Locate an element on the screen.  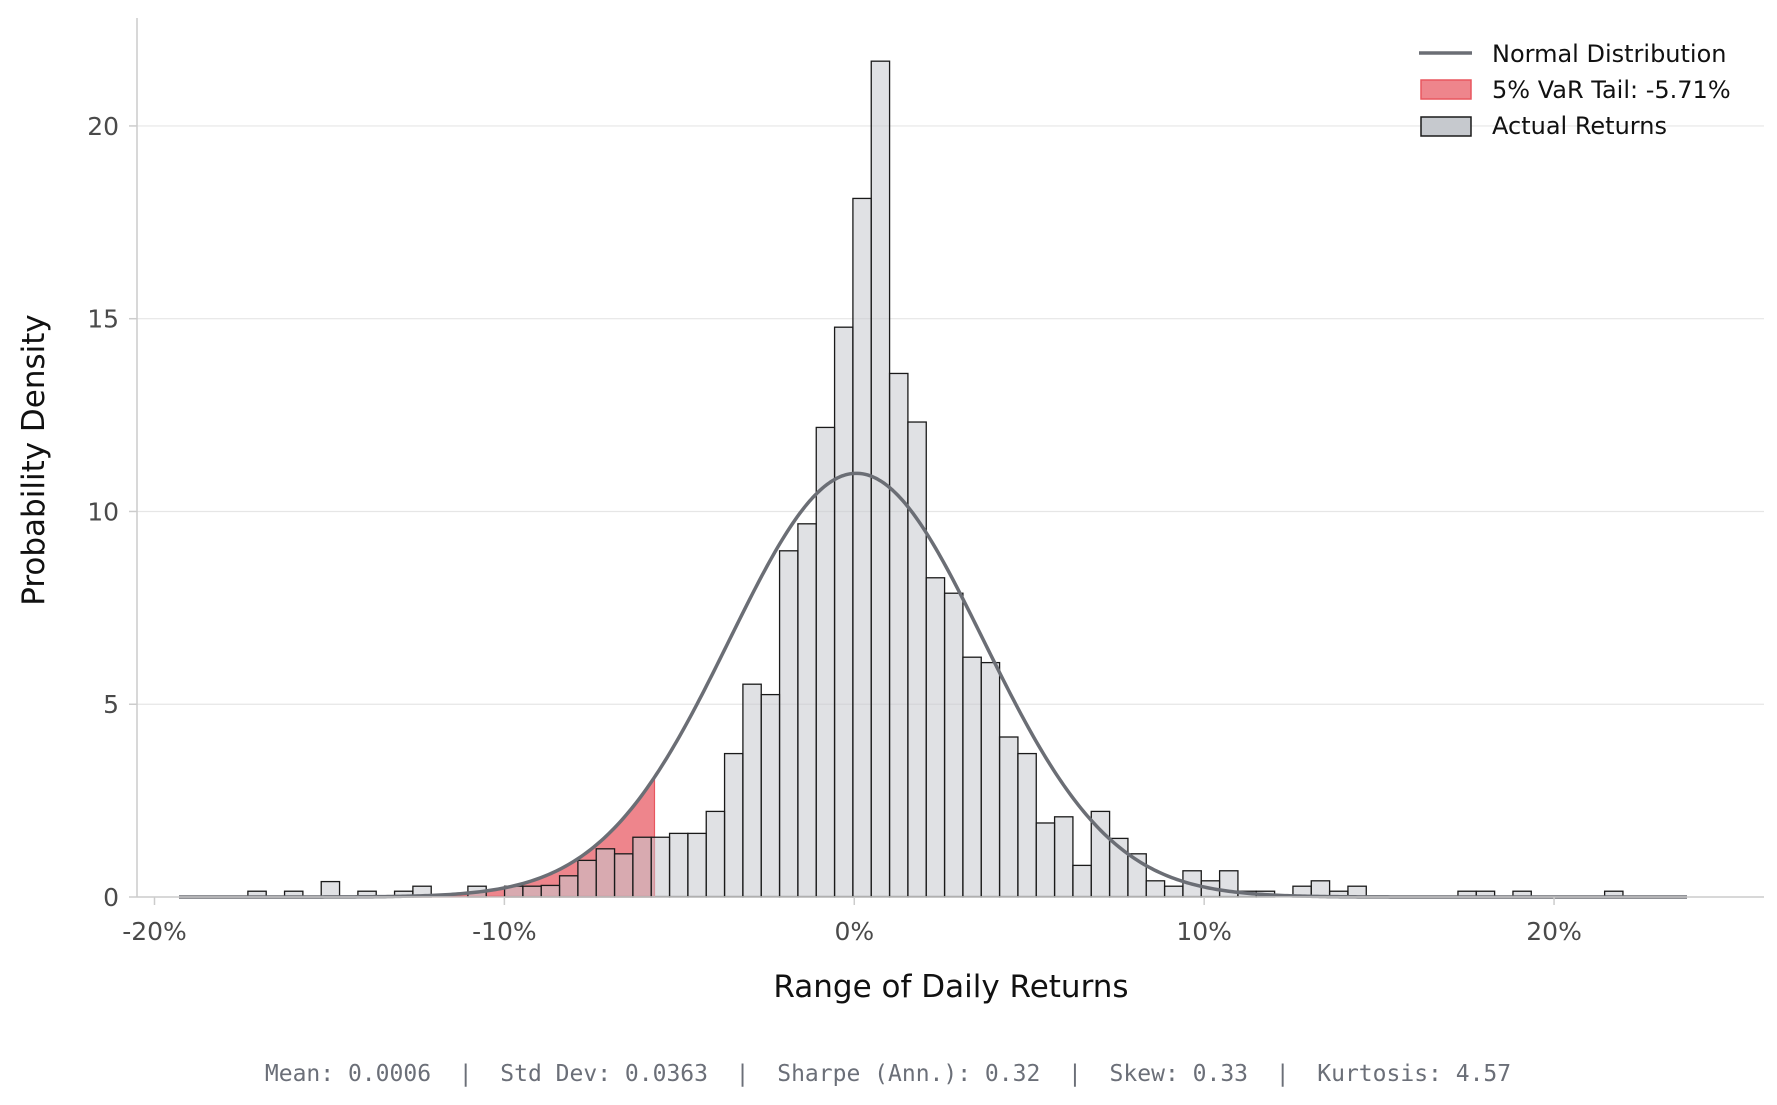
x-tick-label: -10% is located at coordinates (504, 931).